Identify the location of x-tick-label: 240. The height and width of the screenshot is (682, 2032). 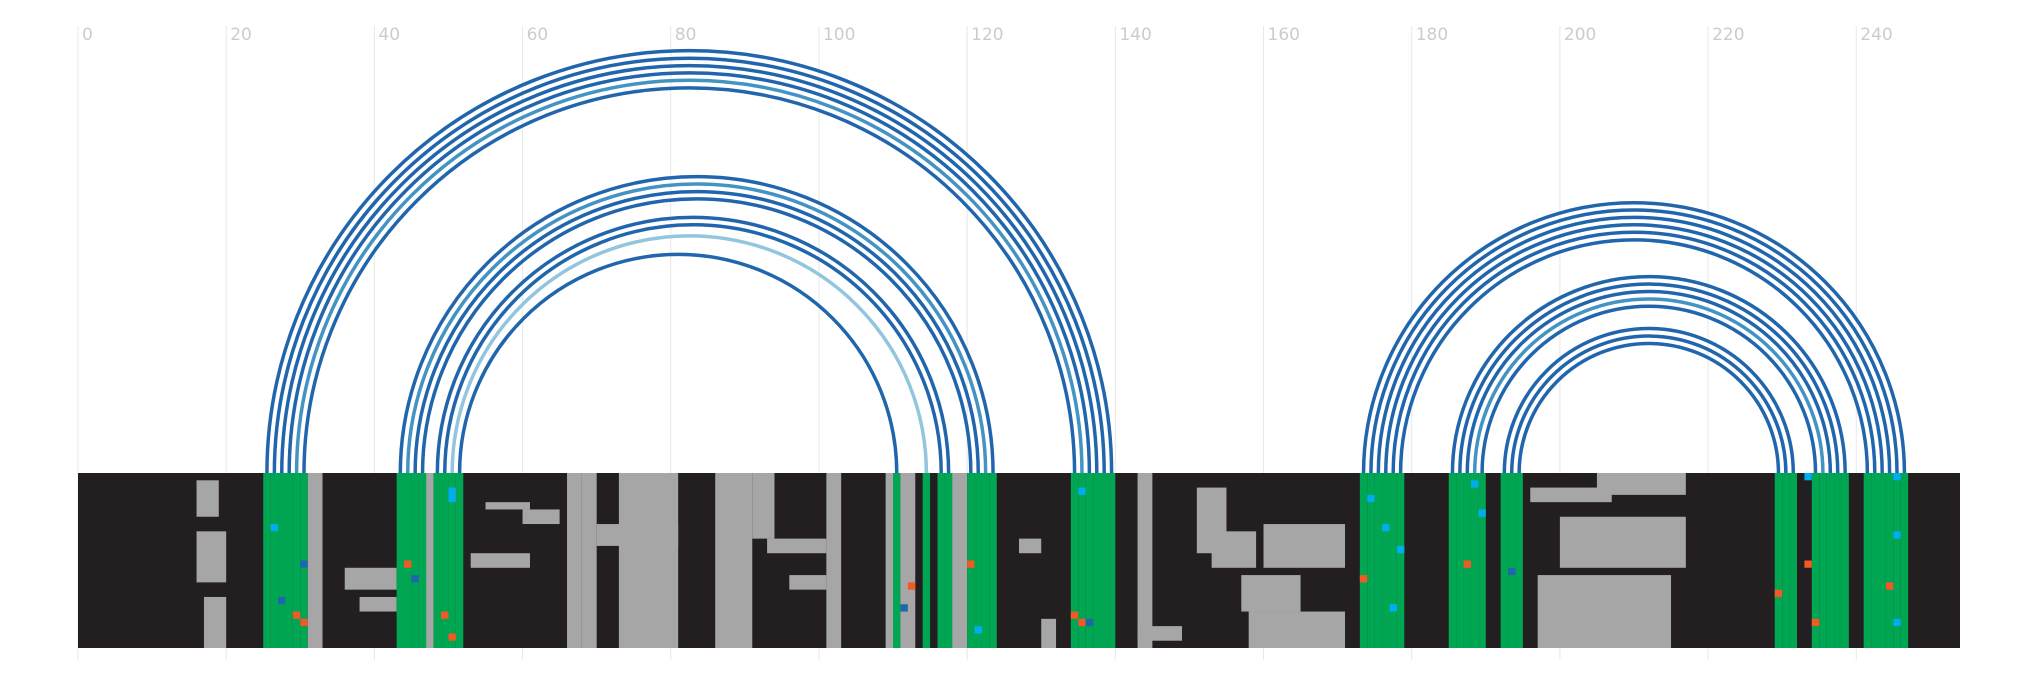
(1876, 35).